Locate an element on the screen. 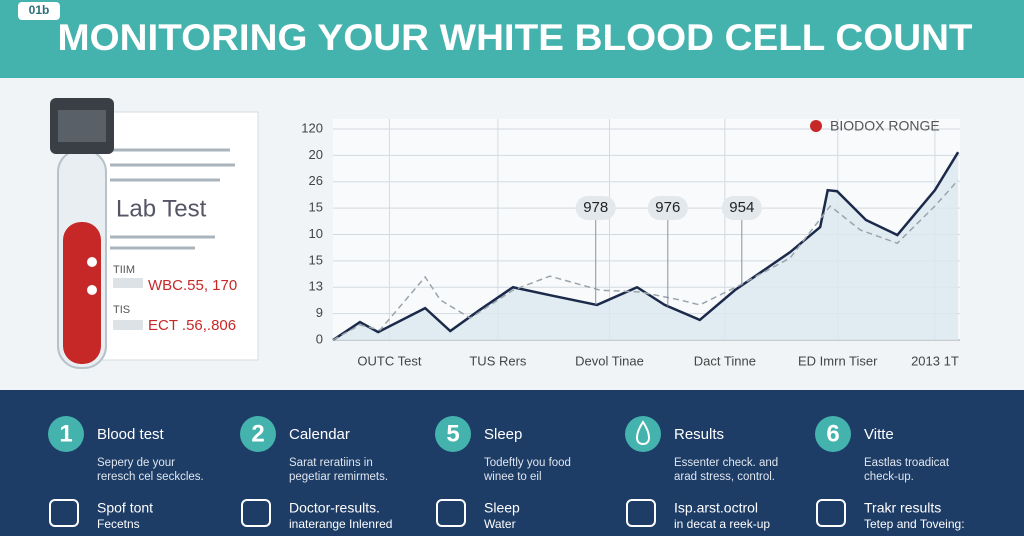  step-title: Results is located at coordinates (699, 434).